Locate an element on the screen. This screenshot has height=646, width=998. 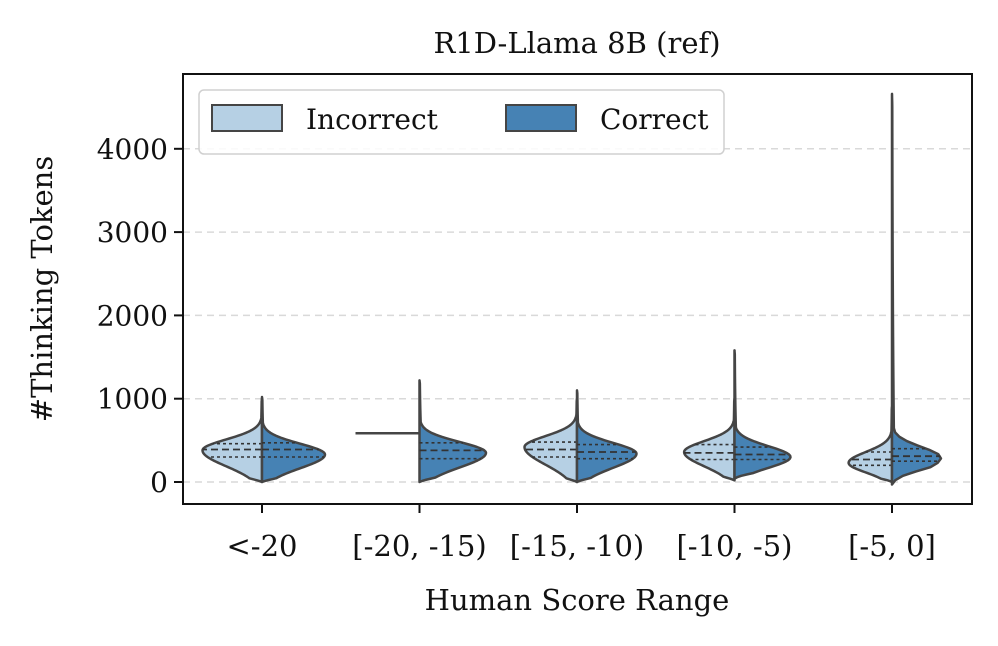
y-axis-label: #Thinking Tokens is located at coordinates (42, 289).